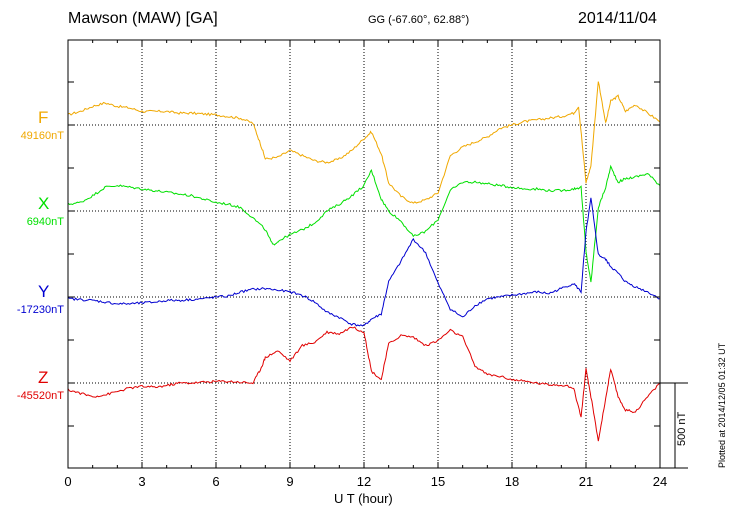  I want to click on channel-x-baseline: 6940nT, so click(45, 222).